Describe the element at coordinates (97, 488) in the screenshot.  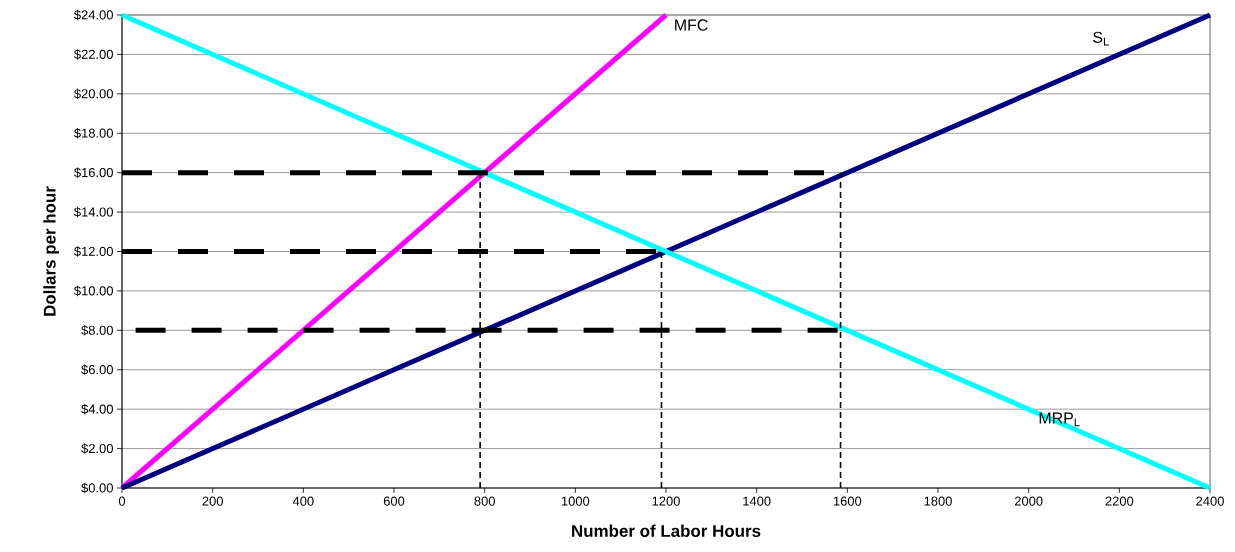
I see `y-tick-label: $0.00` at that location.